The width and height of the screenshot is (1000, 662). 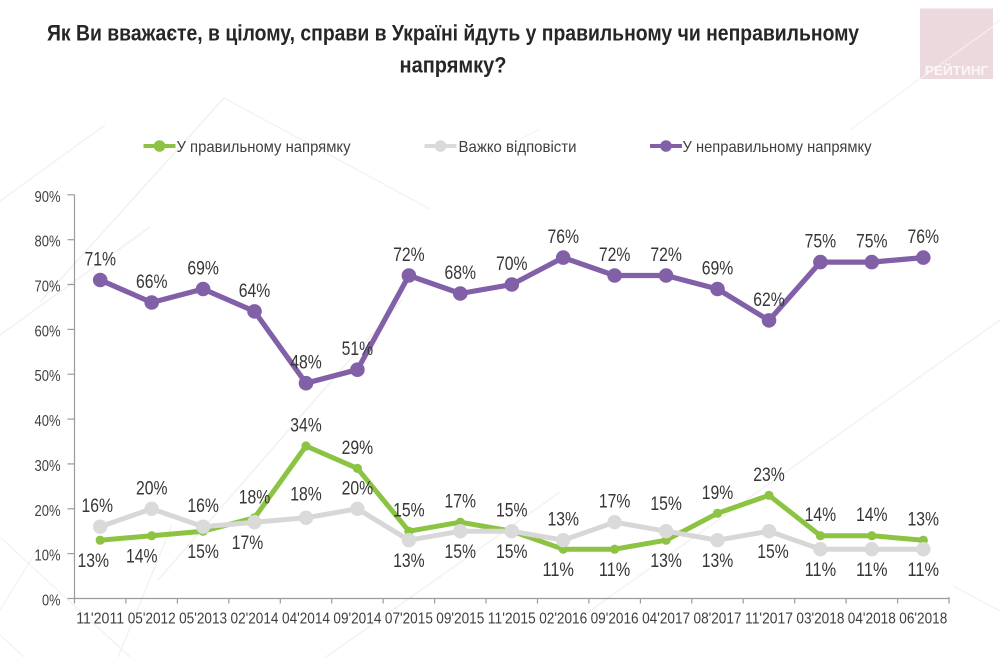 What do you see at coordinates (306, 363) in the screenshot?
I see `svg-text: 48%` at bounding box center [306, 363].